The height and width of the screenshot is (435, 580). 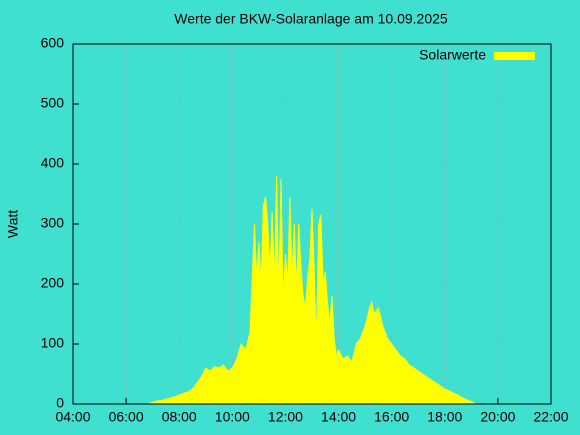 What do you see at coordinates (550, 417) in the screenshot?
I see `x-tick-label: 22:00` at bounding box center [550, 417].